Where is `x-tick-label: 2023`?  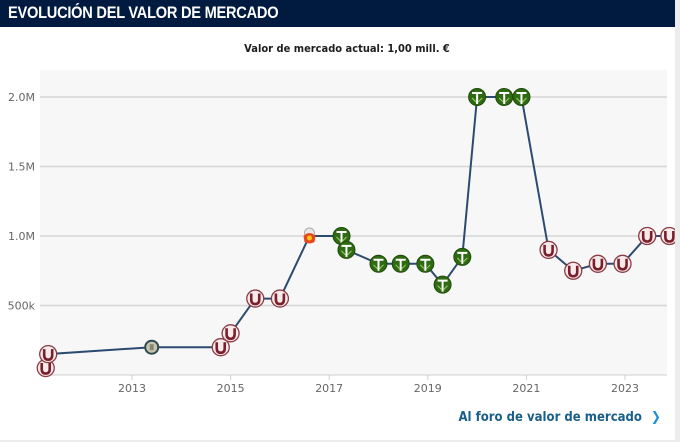
x-tick-label: 2023 is located at coordinates (625, 388).